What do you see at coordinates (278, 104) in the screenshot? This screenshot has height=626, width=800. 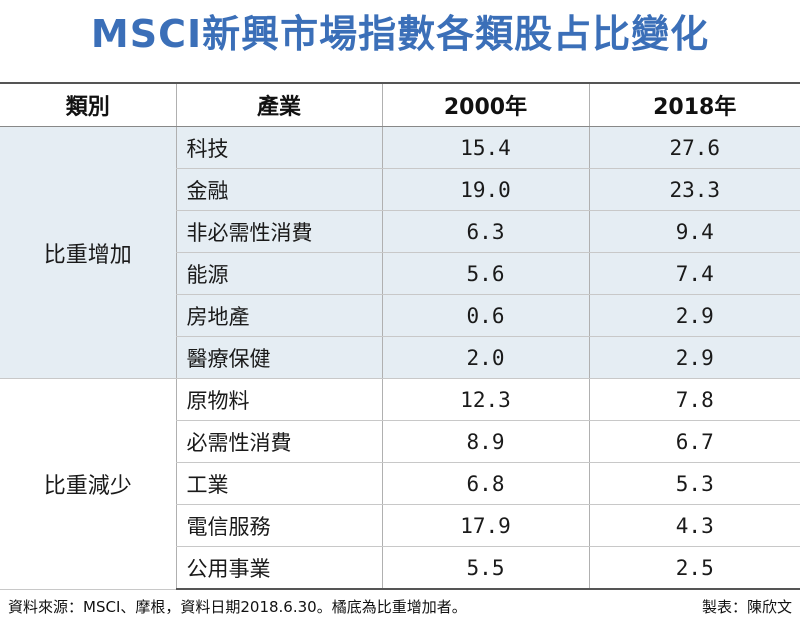 I see `header-industry: 產業` at bounding box center [278, 104].